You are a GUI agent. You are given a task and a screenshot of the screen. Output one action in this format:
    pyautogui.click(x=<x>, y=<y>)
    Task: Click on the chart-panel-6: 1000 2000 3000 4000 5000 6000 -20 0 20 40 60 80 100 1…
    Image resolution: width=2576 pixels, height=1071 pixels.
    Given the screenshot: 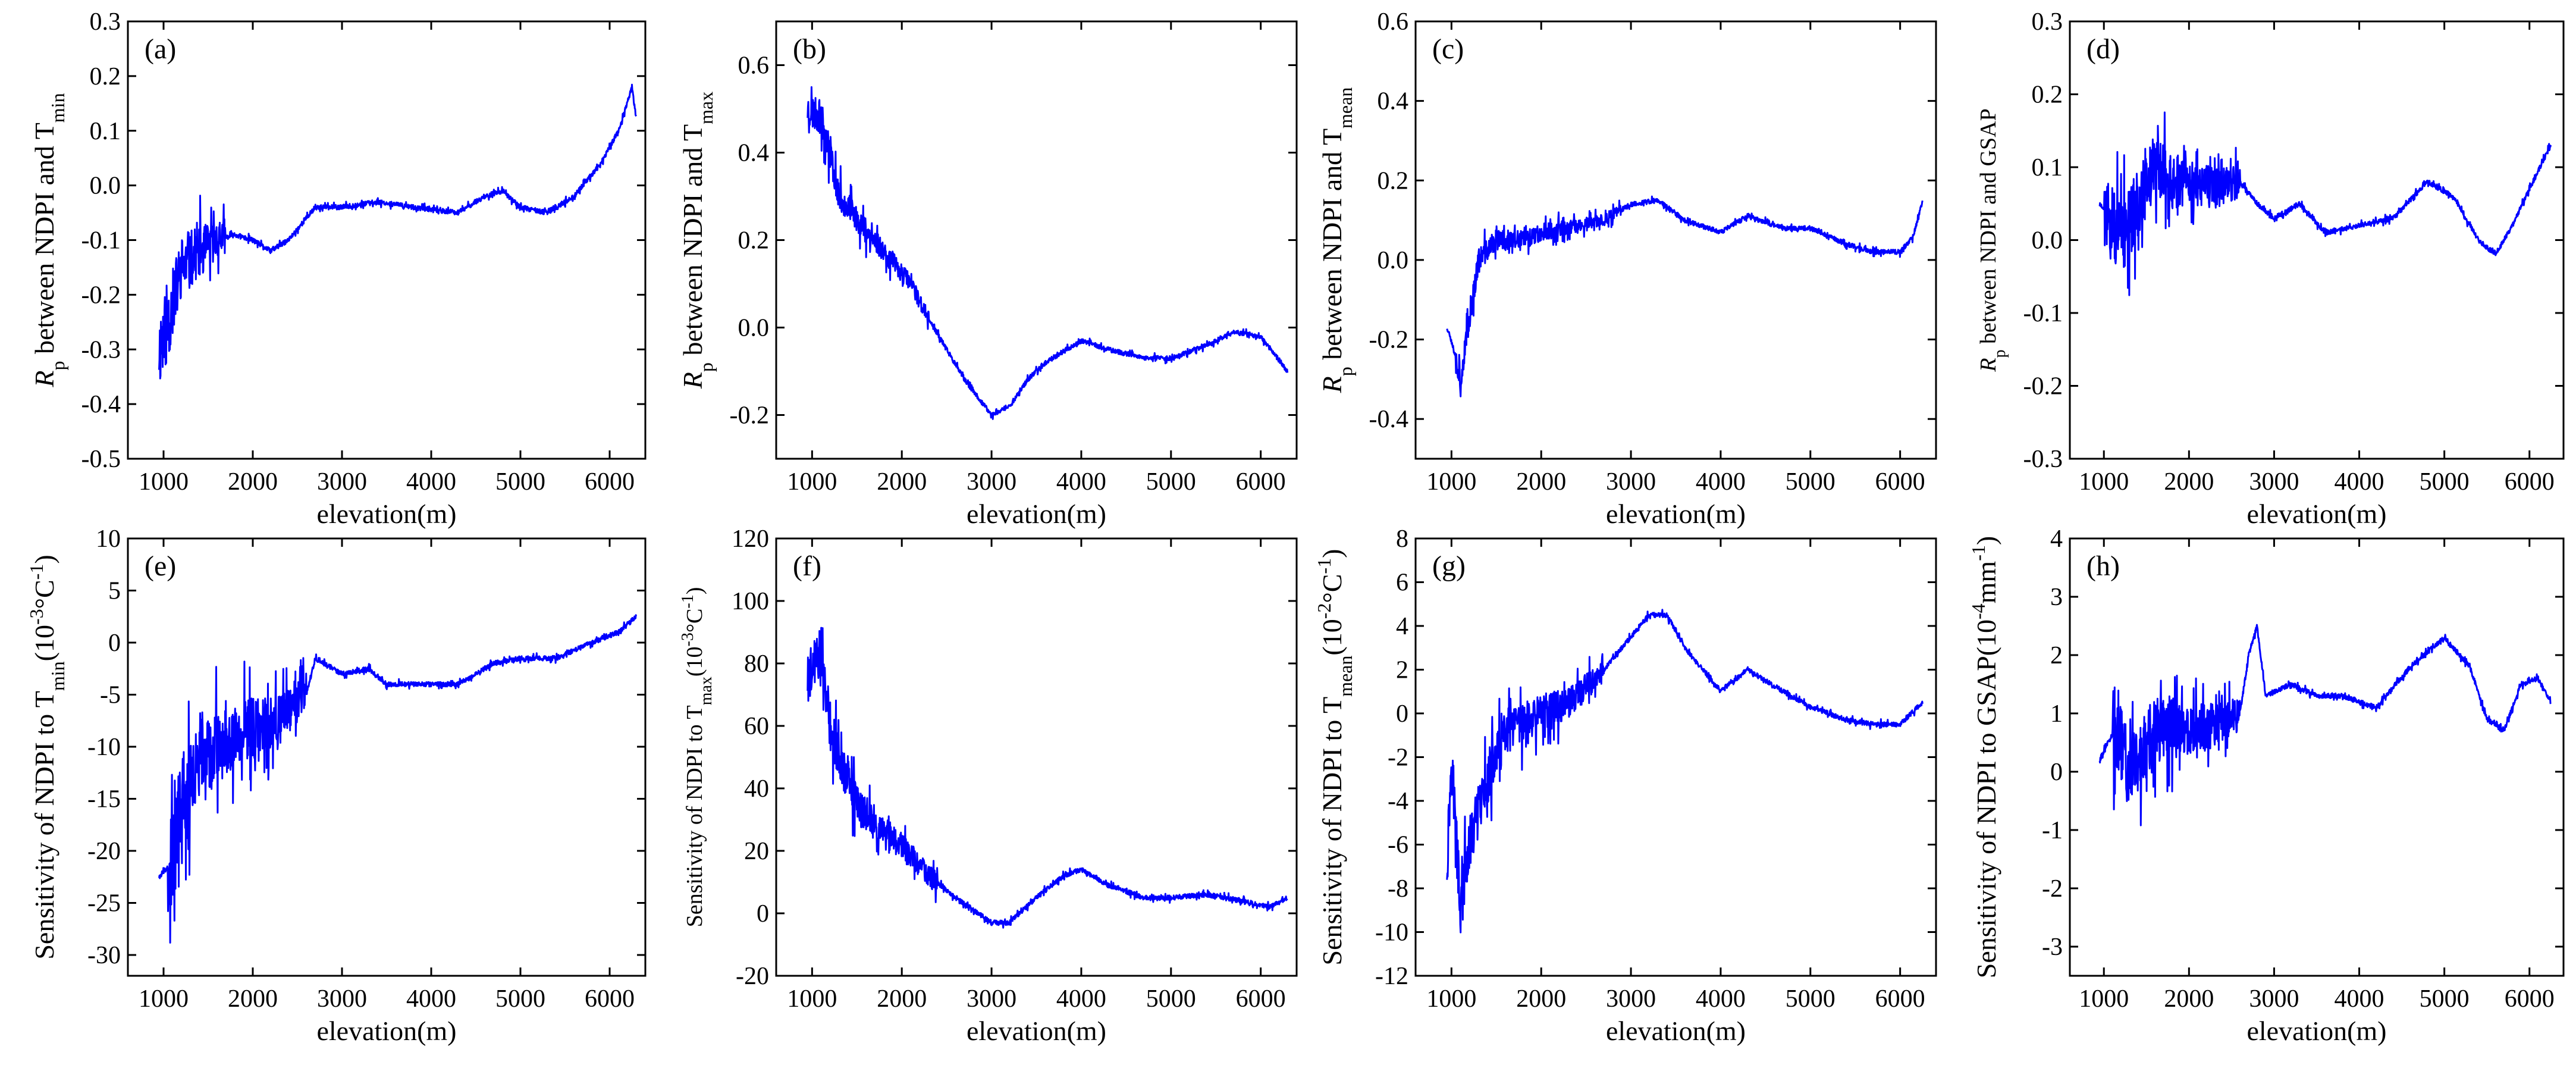 What is the action you would take?
    pyautogui.click(x=988, y=785)
    